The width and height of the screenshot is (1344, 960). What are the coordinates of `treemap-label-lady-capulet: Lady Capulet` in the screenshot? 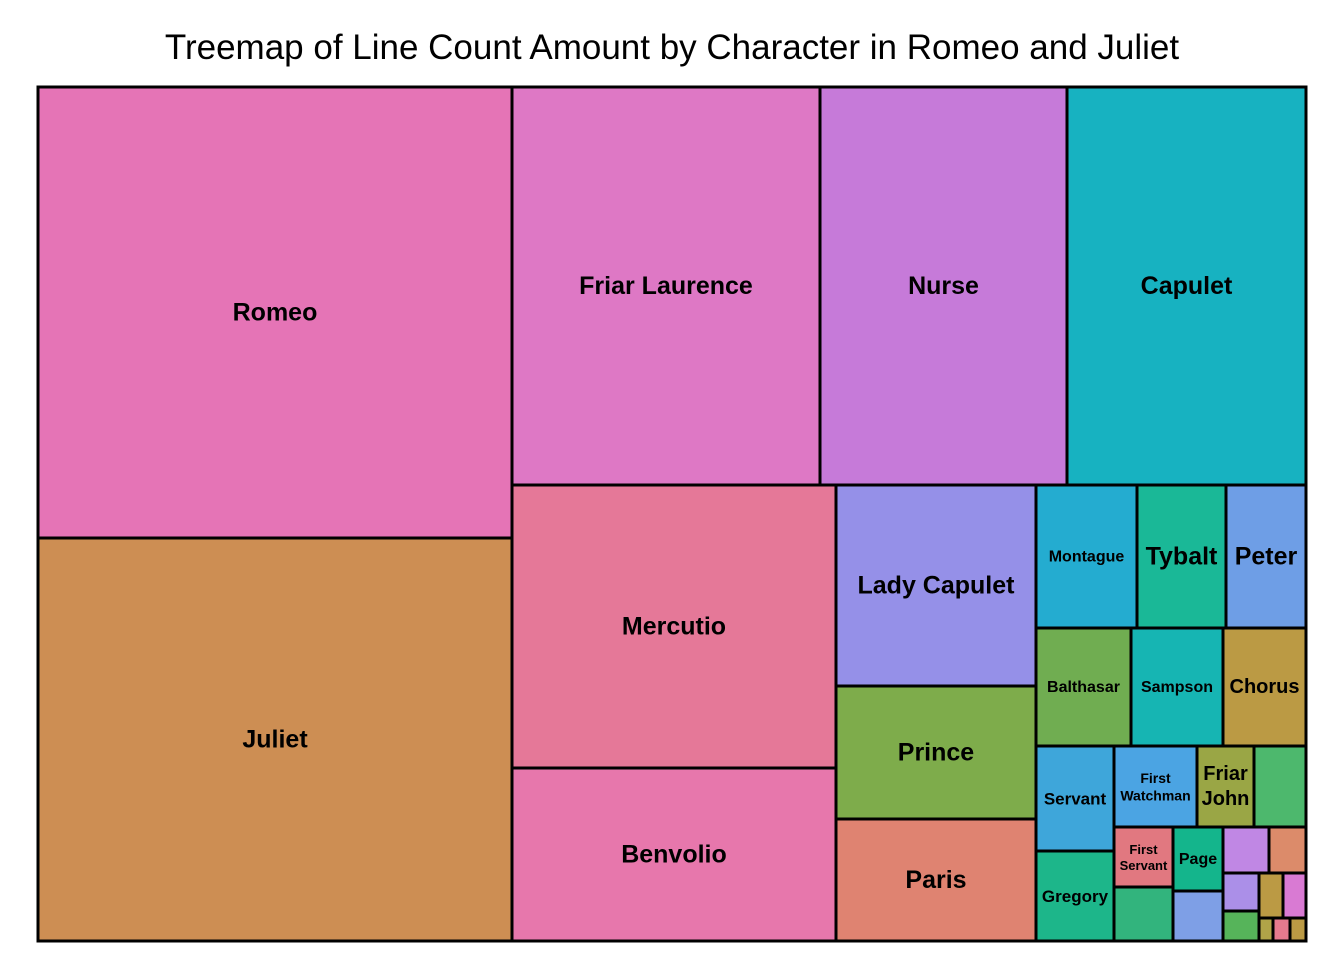 It's located at (937, 586).